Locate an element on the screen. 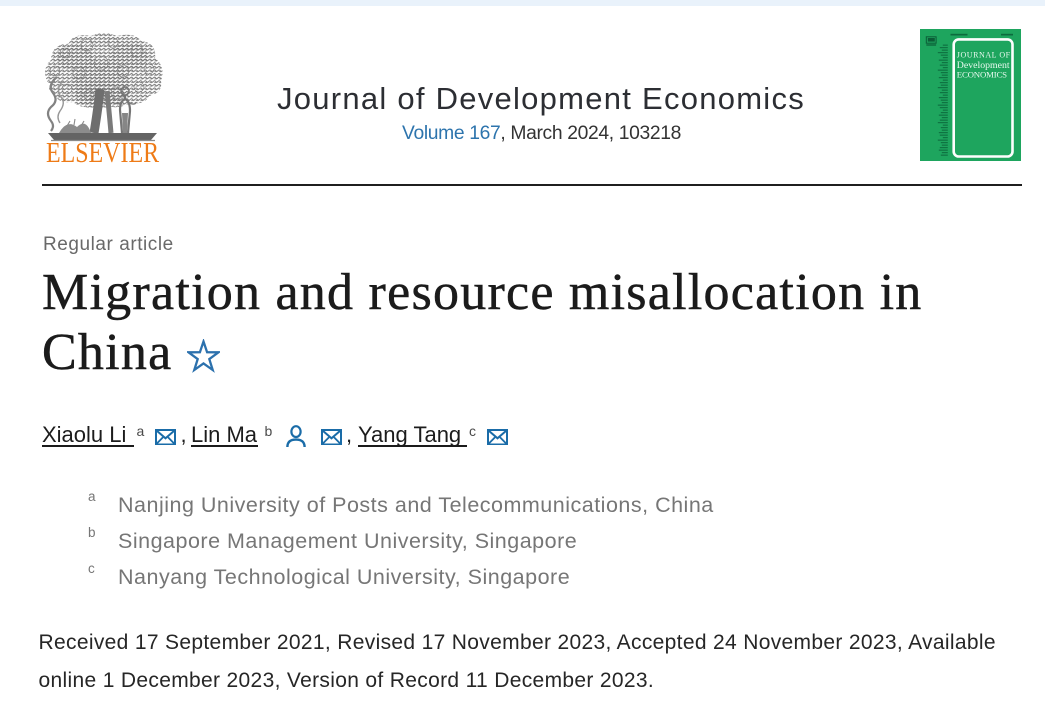 The height and width of the screenshot is (715, 1045). svg-text: ECONOMICS is located at coordinates (982, 75).